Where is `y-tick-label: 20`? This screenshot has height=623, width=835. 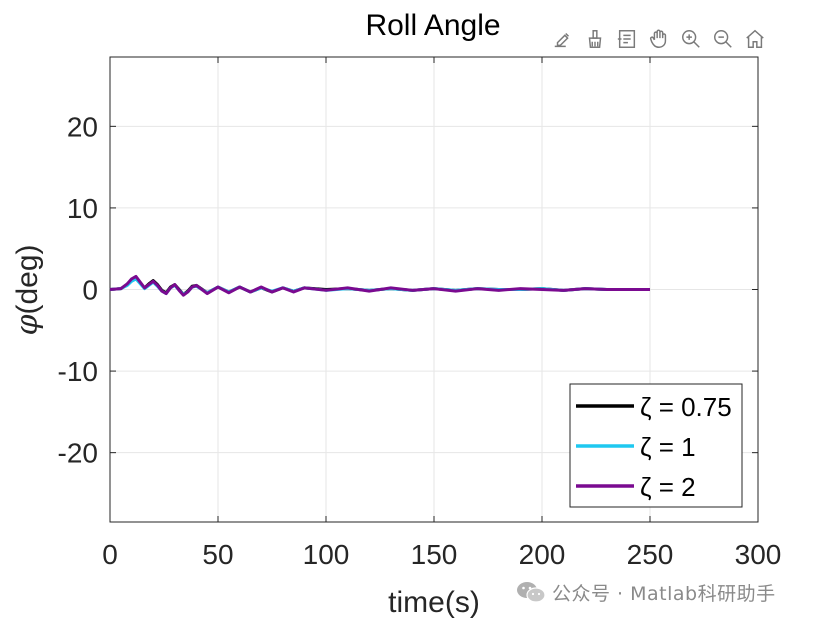 y-tick-label: 20 is located at coordinates (82, 126).